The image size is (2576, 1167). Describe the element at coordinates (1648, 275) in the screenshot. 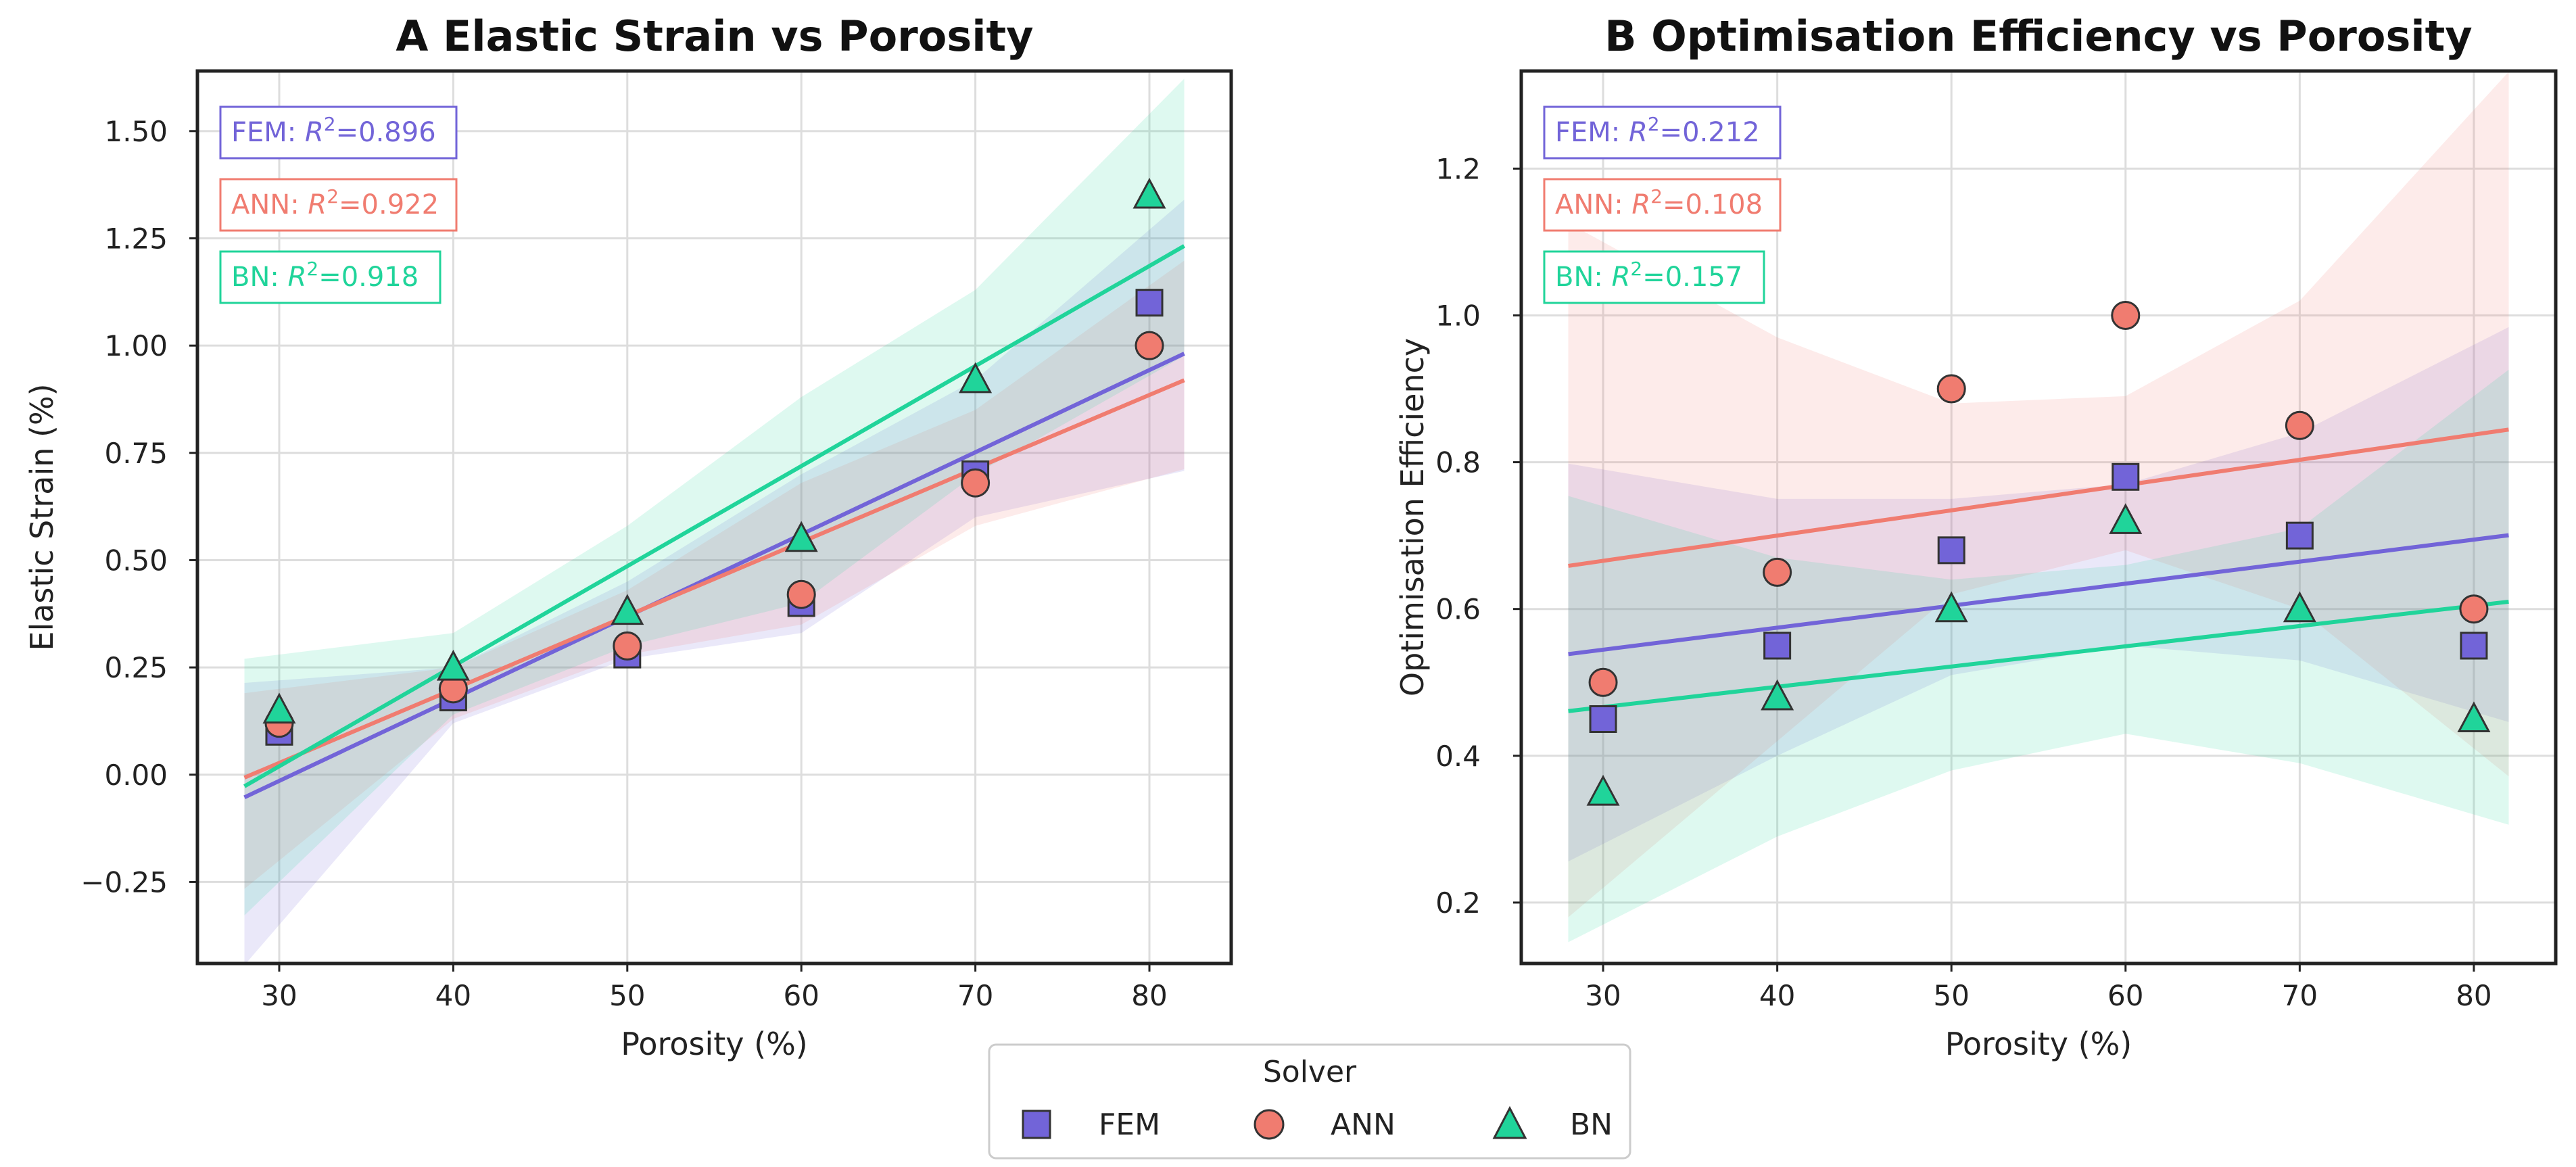

I see `panel-b-r2-text-bn: BN: R2=0.157` at that location.